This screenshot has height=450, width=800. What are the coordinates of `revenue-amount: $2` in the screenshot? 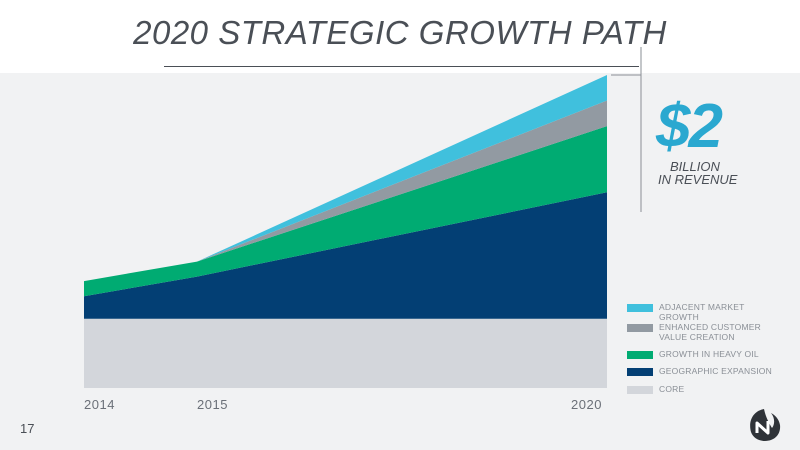 It's located at (689, 126).